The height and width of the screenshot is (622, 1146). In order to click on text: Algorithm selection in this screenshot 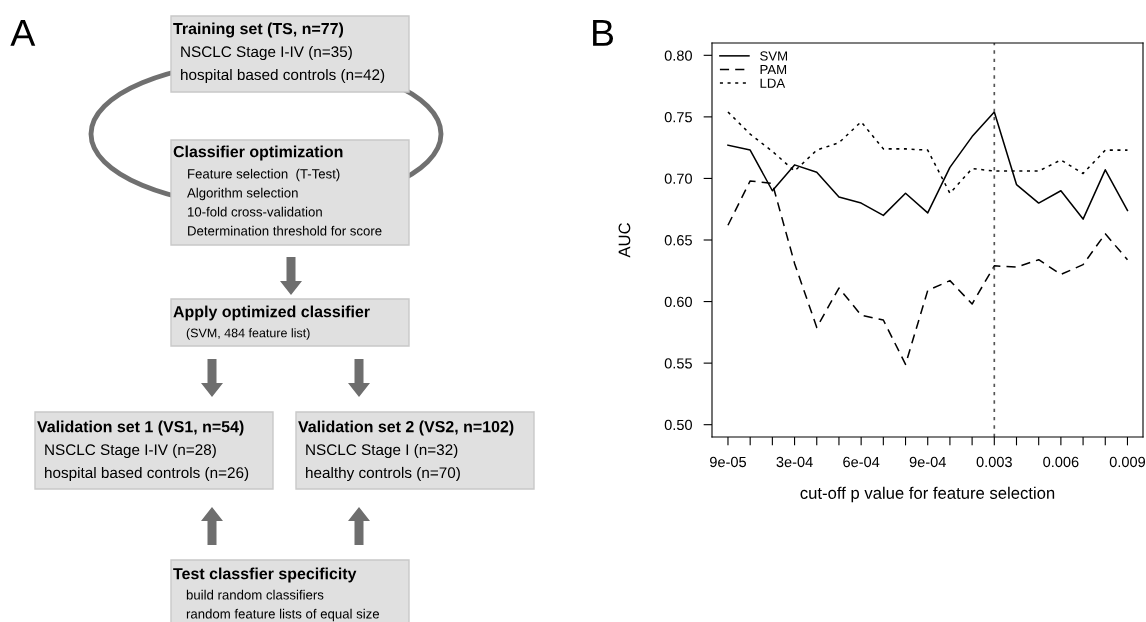, I will do `click(242, 194)`.